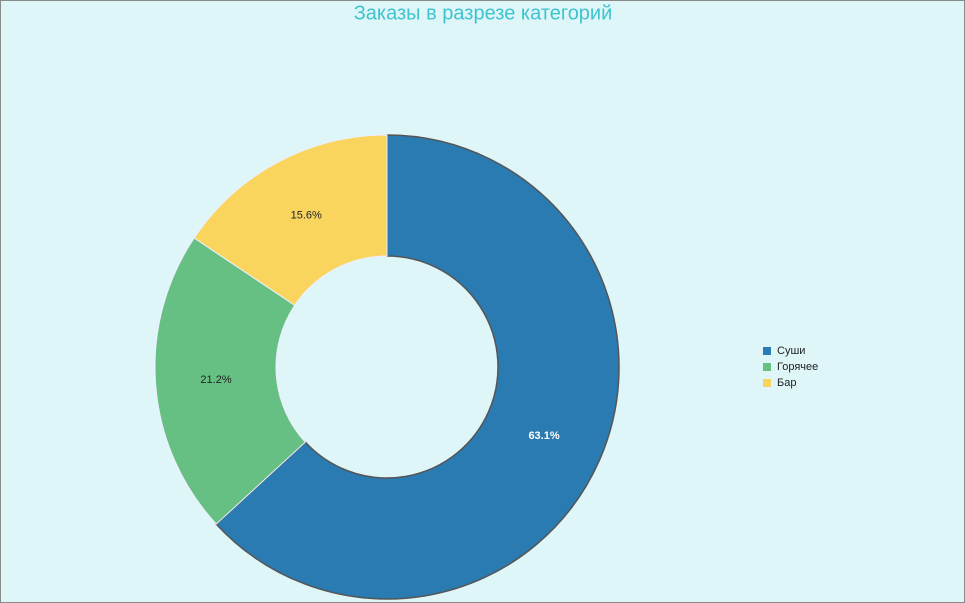  What do you see at coordinates (483, 13) in the screenshot?
I see `chart-title: Заказы в разрезе категорий` at bounding box center [483, 13].